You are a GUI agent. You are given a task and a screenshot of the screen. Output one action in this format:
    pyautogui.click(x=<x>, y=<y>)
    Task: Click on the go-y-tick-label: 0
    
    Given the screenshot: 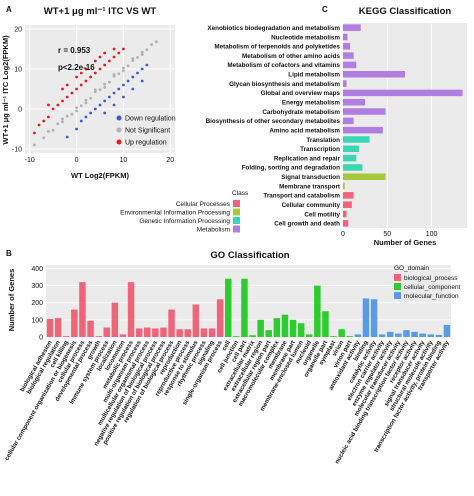 What is the action you would take?
    pyautogui.click(x=41, y=338)
    